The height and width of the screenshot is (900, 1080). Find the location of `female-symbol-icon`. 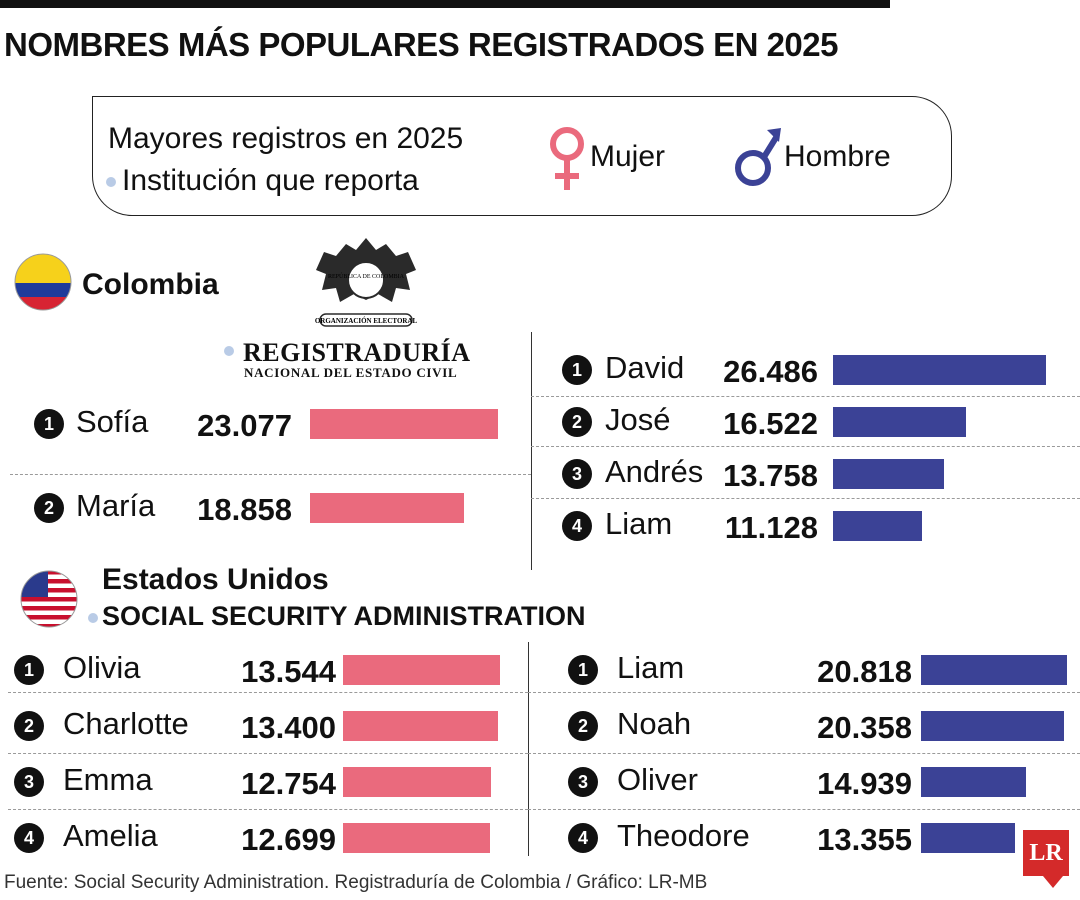

female-symbol-icon is located at coordinates (567, 158).